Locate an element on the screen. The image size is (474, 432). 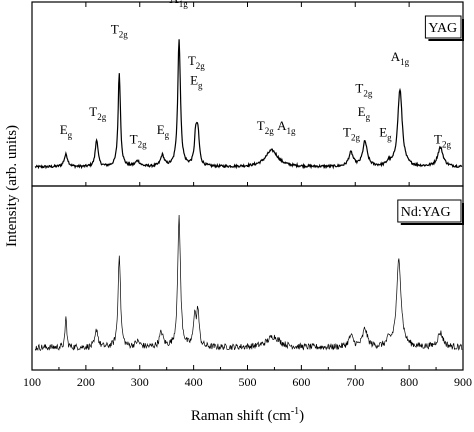
x-tick-label: 300 is located at coordinates (140, 382).